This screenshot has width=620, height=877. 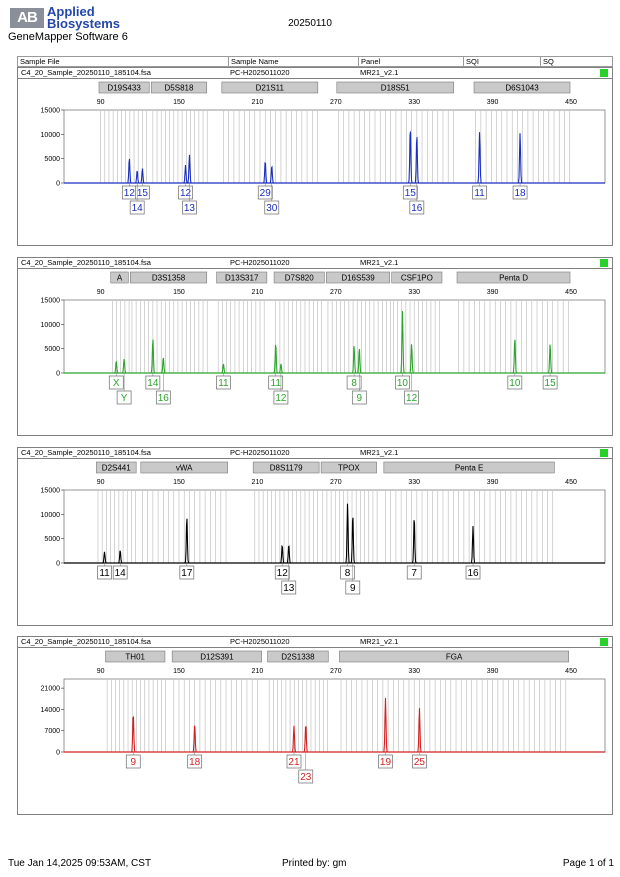 I want to click on applied-biosystems-logo-mark: AB, so click(x=27, y=18).